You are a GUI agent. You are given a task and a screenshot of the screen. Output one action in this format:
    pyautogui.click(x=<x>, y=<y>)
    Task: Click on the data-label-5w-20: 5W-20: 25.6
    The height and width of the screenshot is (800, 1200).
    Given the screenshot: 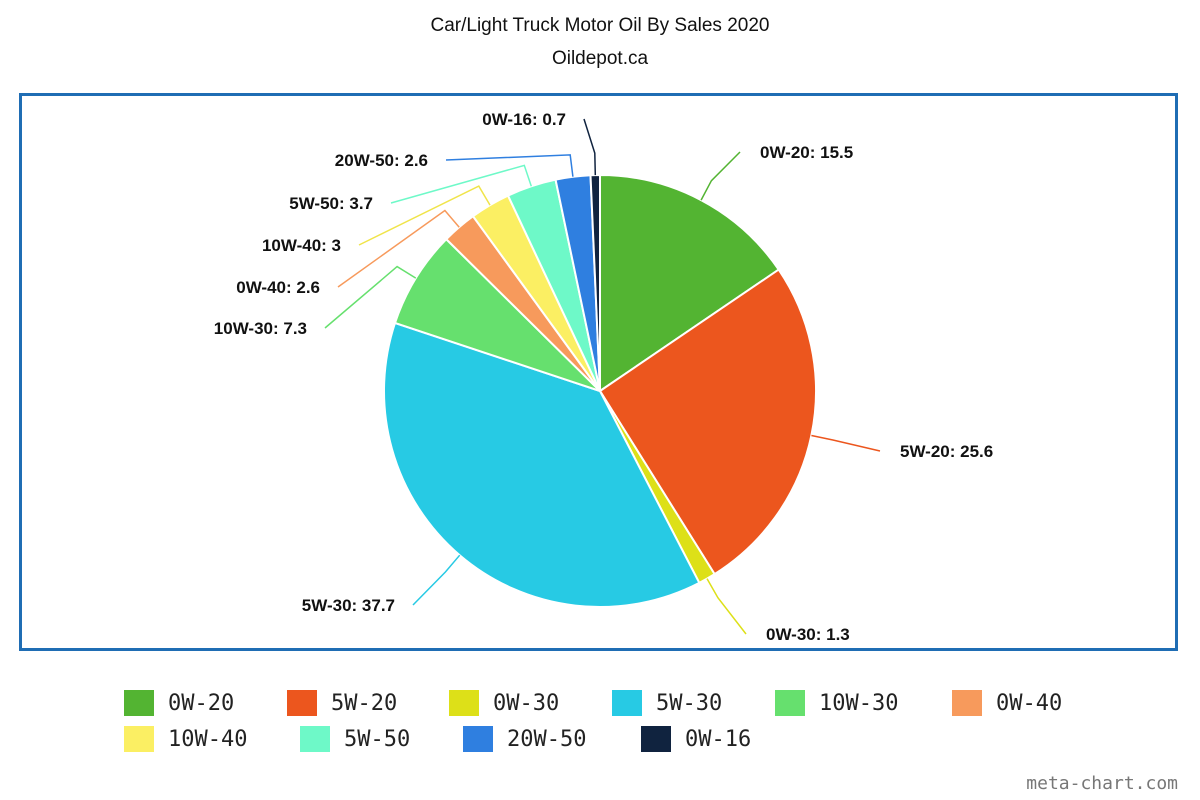 What is the action you would take?
    pyautogui.click(x=946, y=451)
    